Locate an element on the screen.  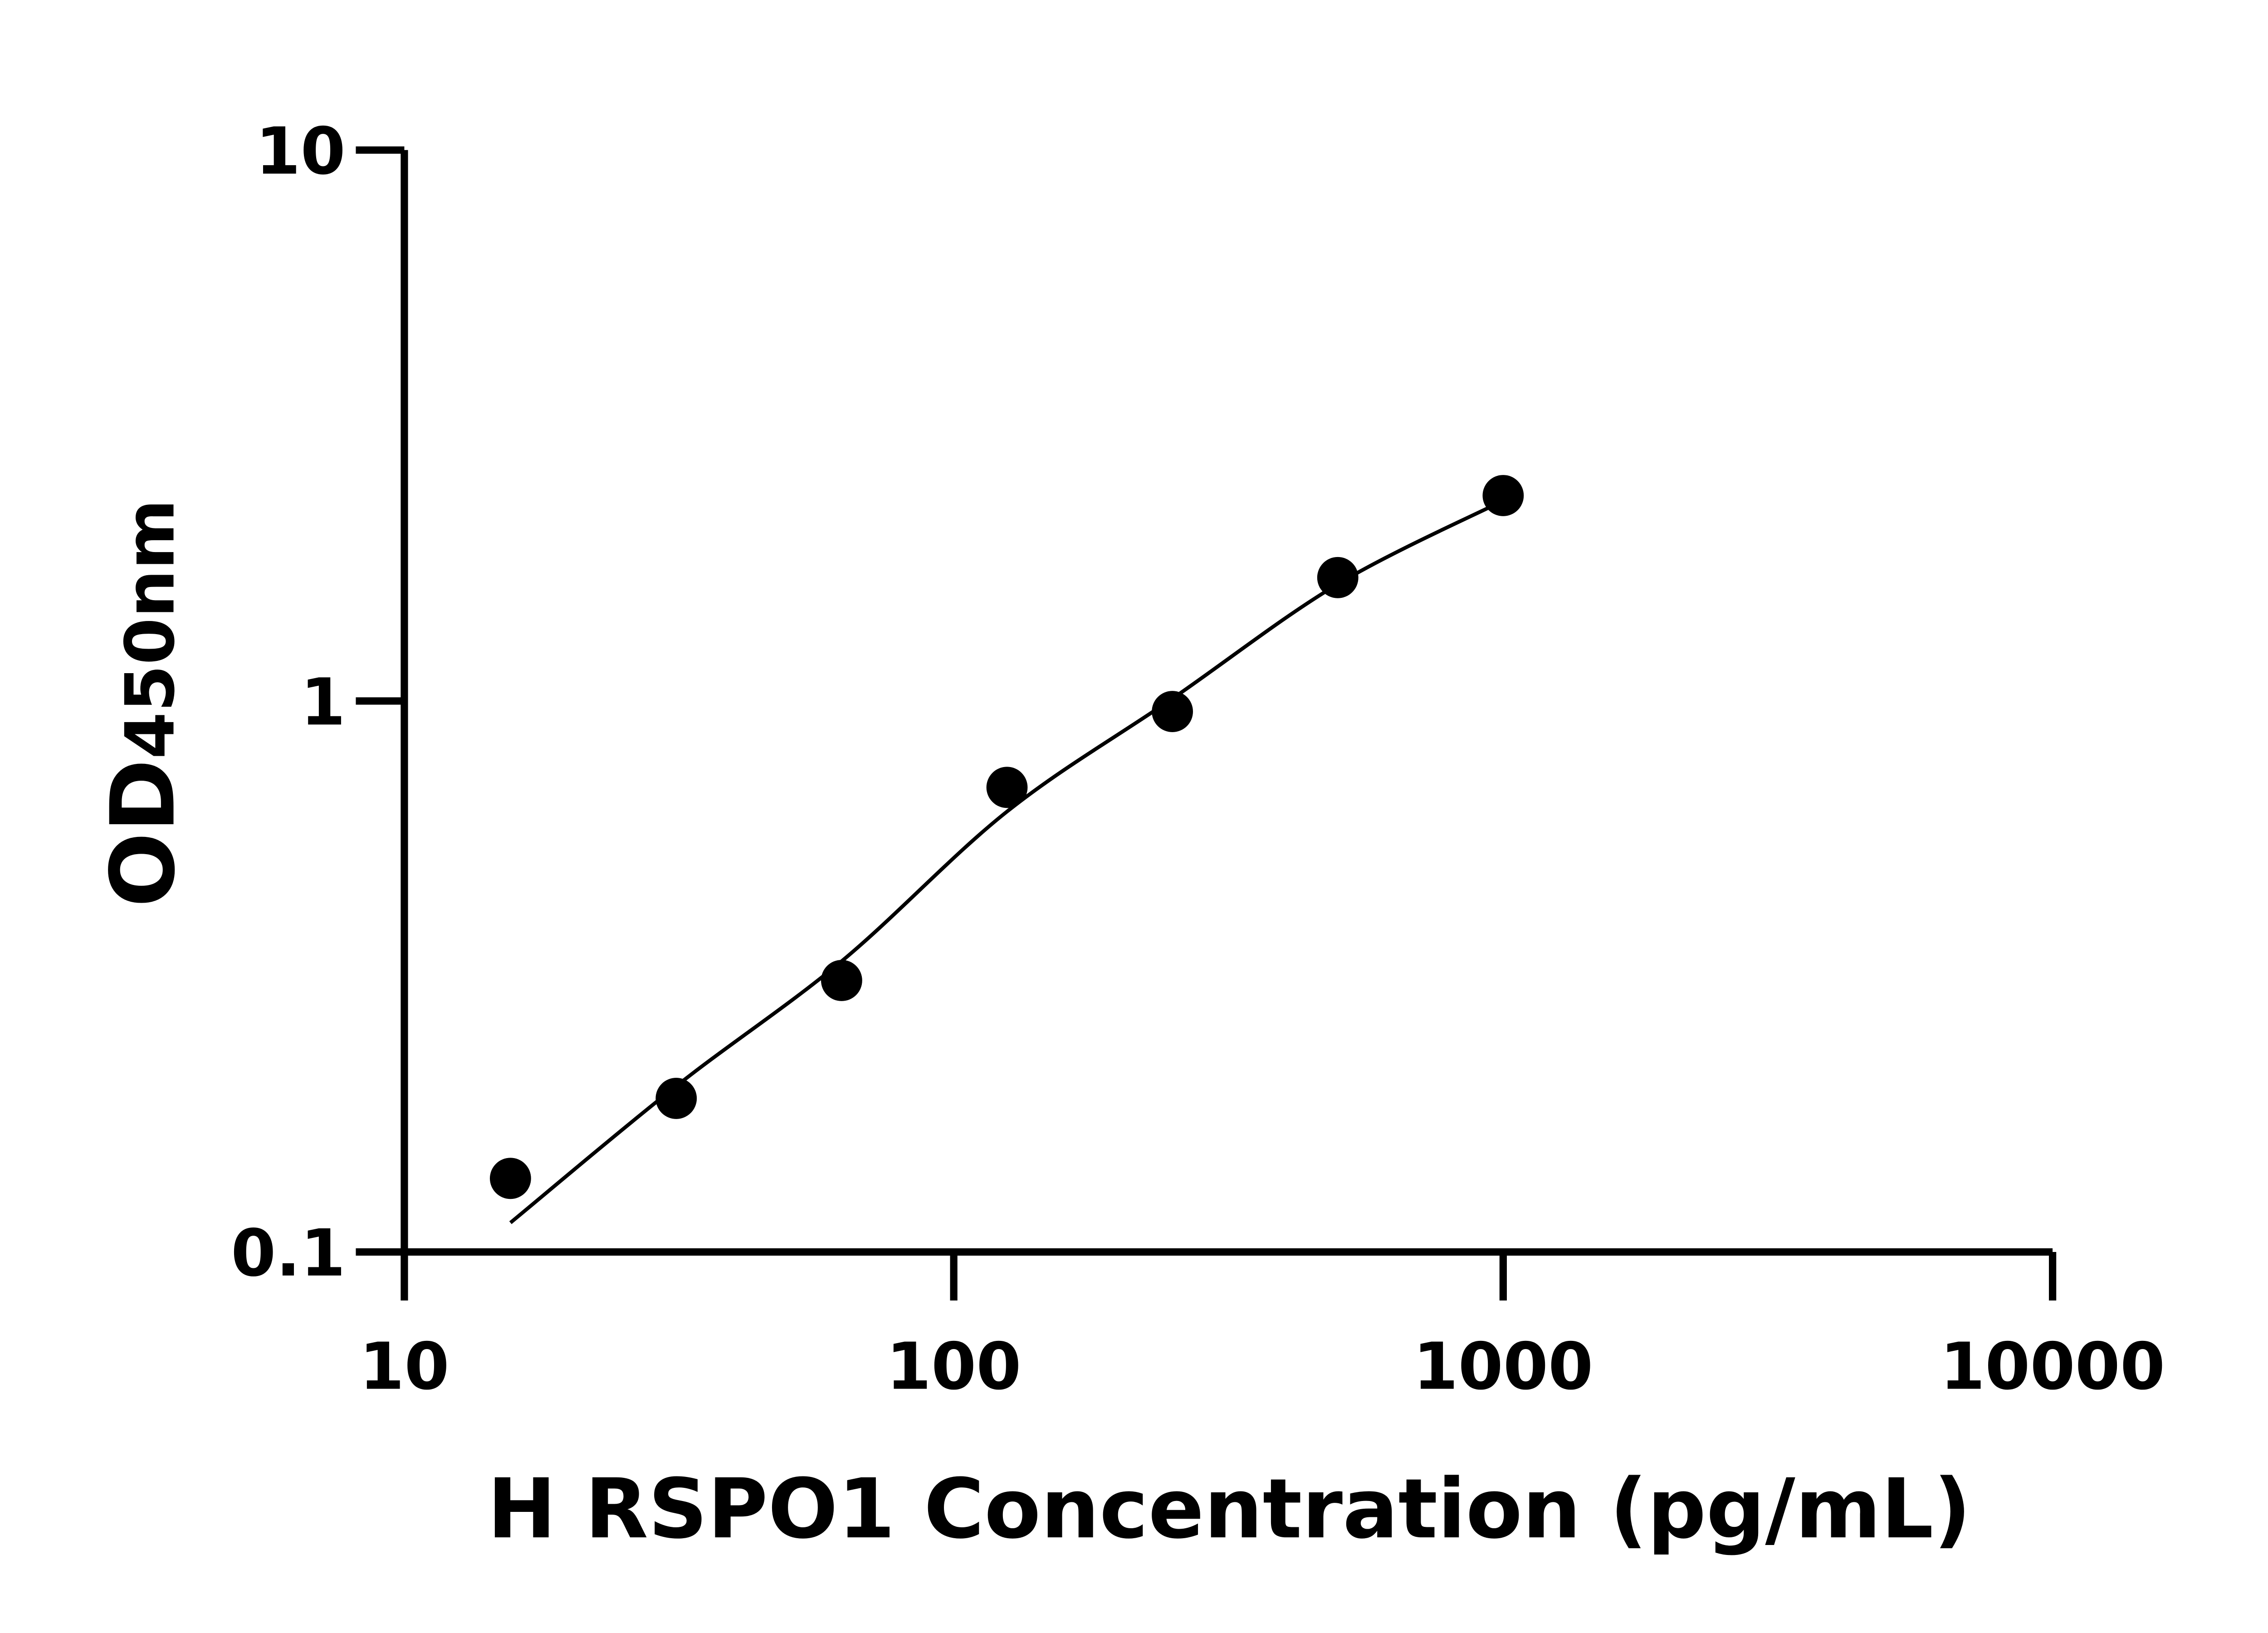
x-tick-label: 10000 is located at coordinates (2053, 1366).